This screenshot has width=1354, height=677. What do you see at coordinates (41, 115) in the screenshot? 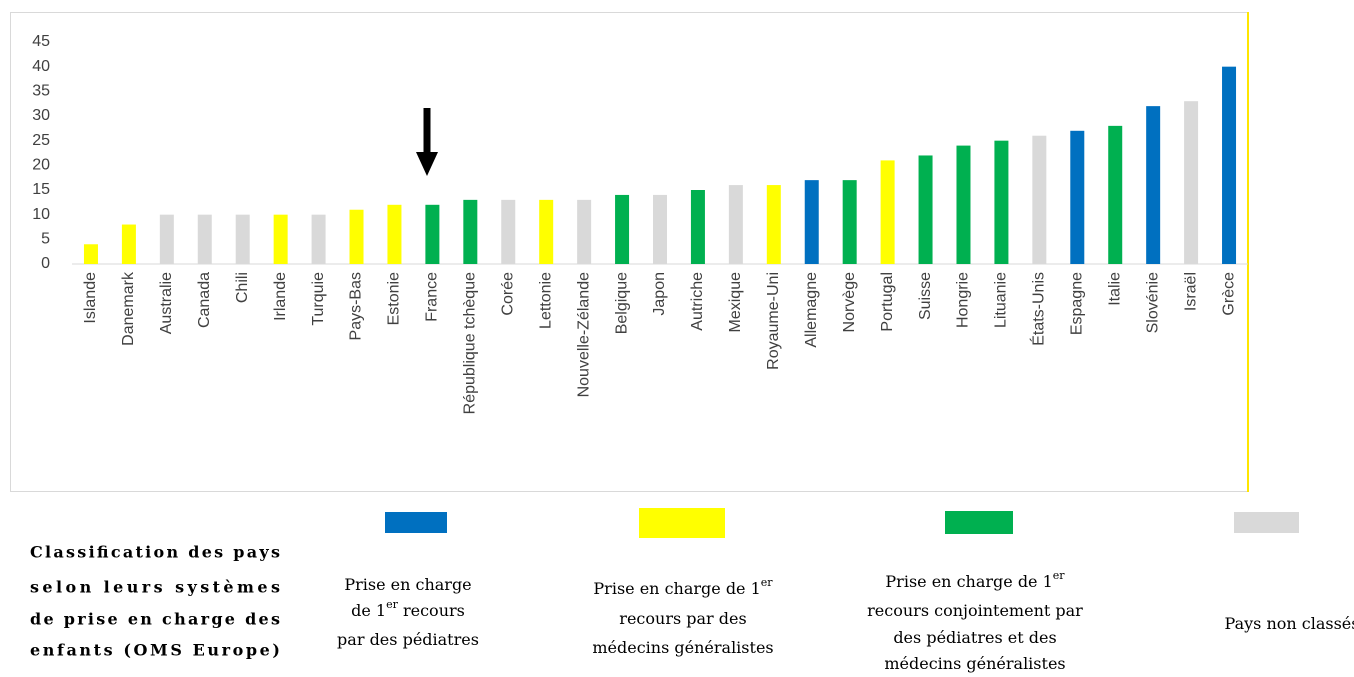
I see `y-tick-label: 30` at bounding box center [41, 115].